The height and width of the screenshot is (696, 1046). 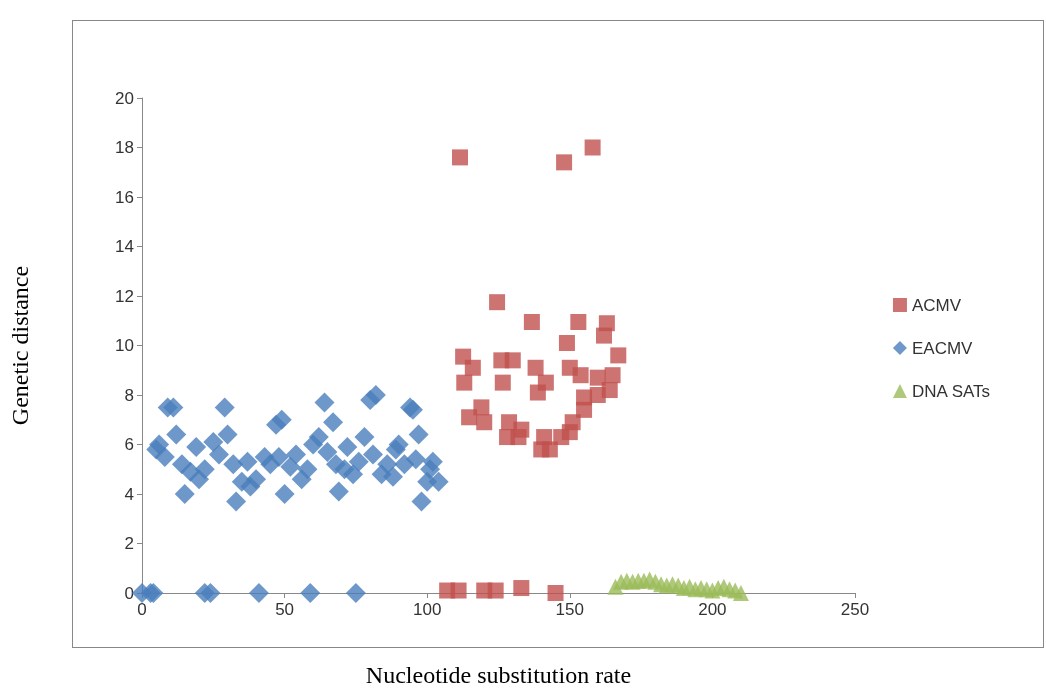 What do you see at coordinates (124, 98) in the screenshot?
I see `y-tick-label: 20` at bounding box center [124, 98].